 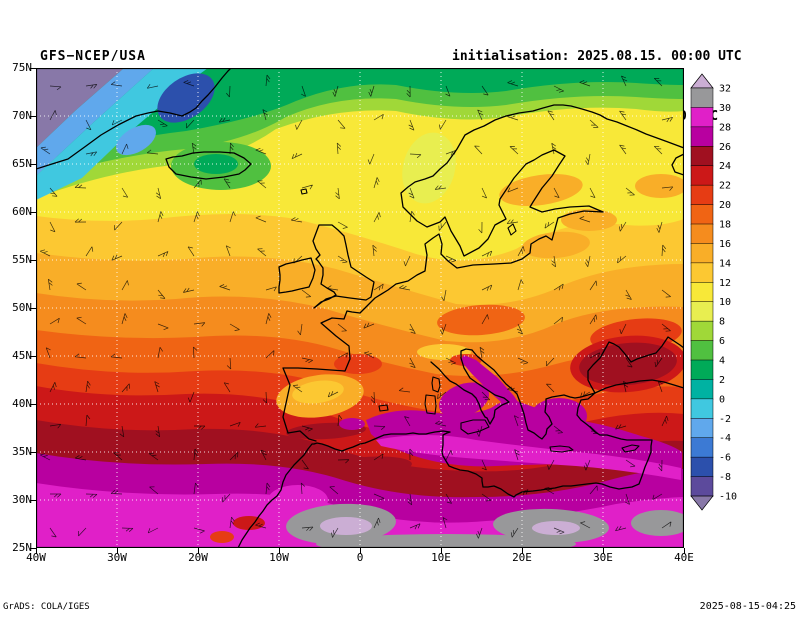 What do you see at coordinates (725, 127) in the screenshot?
I see `colorbar-label: 28` at bounding box center [725, 127].